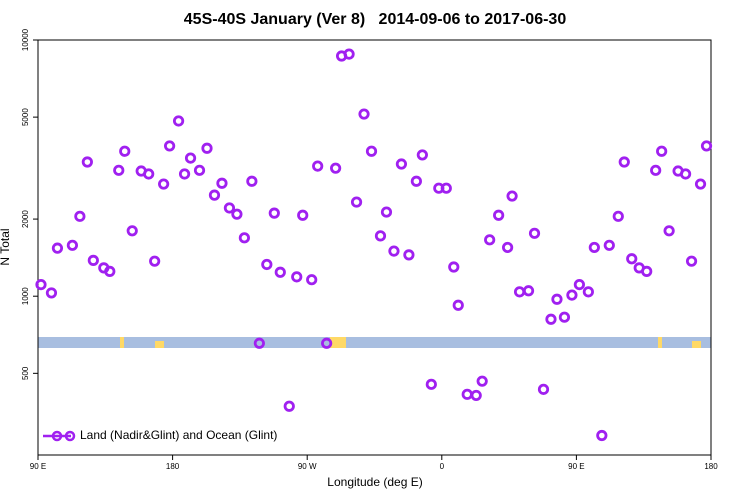 This screenshot has height=500, width=750. Describe the element at coordinates (374, 482) in the screenshot. I see `x-axis-title: Longitude (deg E)` at that location.